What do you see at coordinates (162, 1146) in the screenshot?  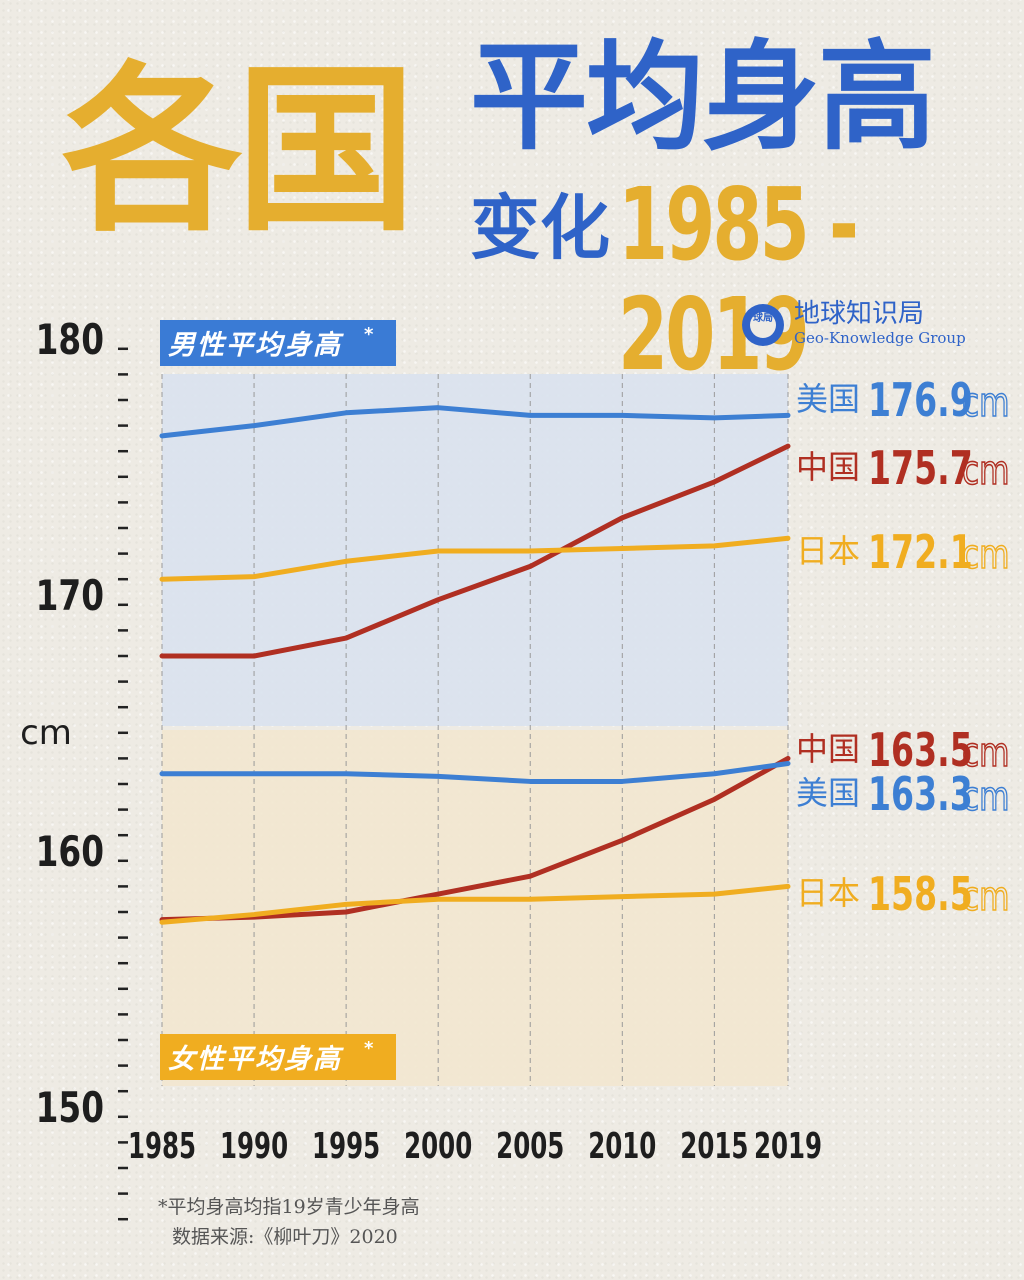 I see `x-tick-label: 1985` at bounding box center [162, 1146].